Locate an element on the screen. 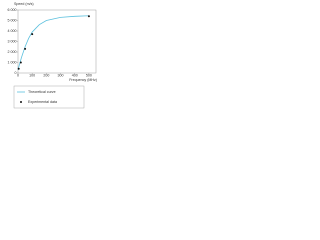  x-tick-label: 100 is located at coordinates (32, 75).